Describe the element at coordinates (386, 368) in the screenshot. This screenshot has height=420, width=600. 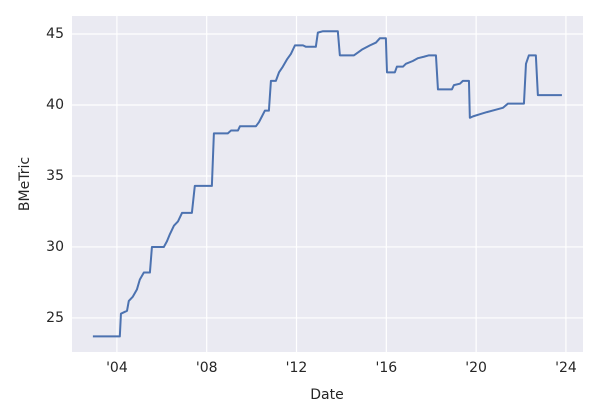
I see `x-tick-label: '16` at that location.